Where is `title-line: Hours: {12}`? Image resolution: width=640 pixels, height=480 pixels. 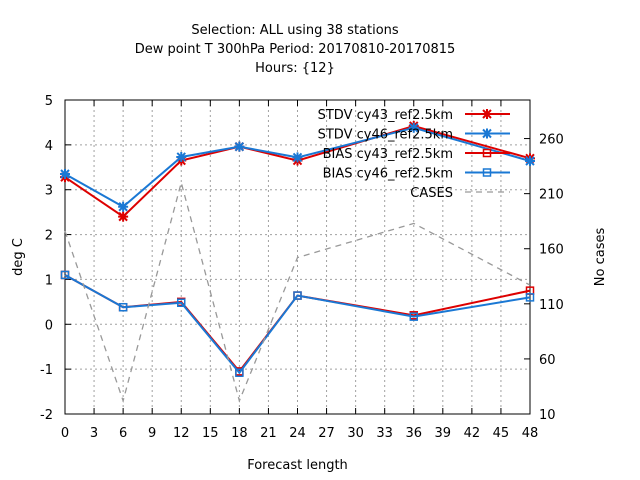 title-line: Hours: {12} is located at coordinates (295, 68).